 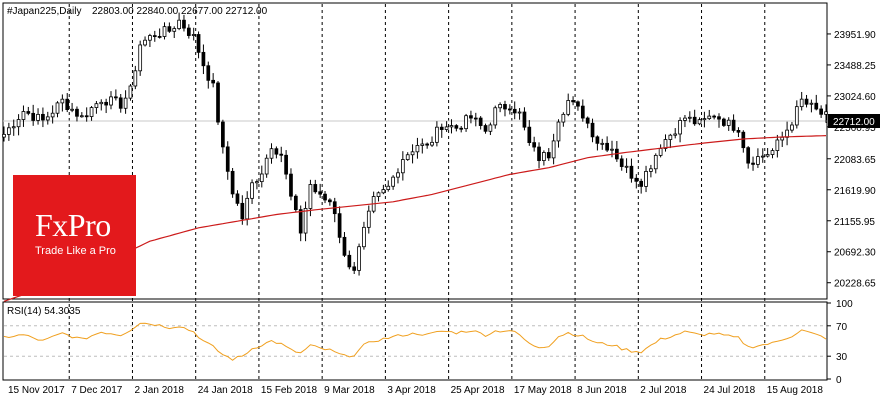 What do you see at coordinates (842, 357) in the screenshot?
I see `rsi-tick-label: 30` at bounding box center [842, 357].